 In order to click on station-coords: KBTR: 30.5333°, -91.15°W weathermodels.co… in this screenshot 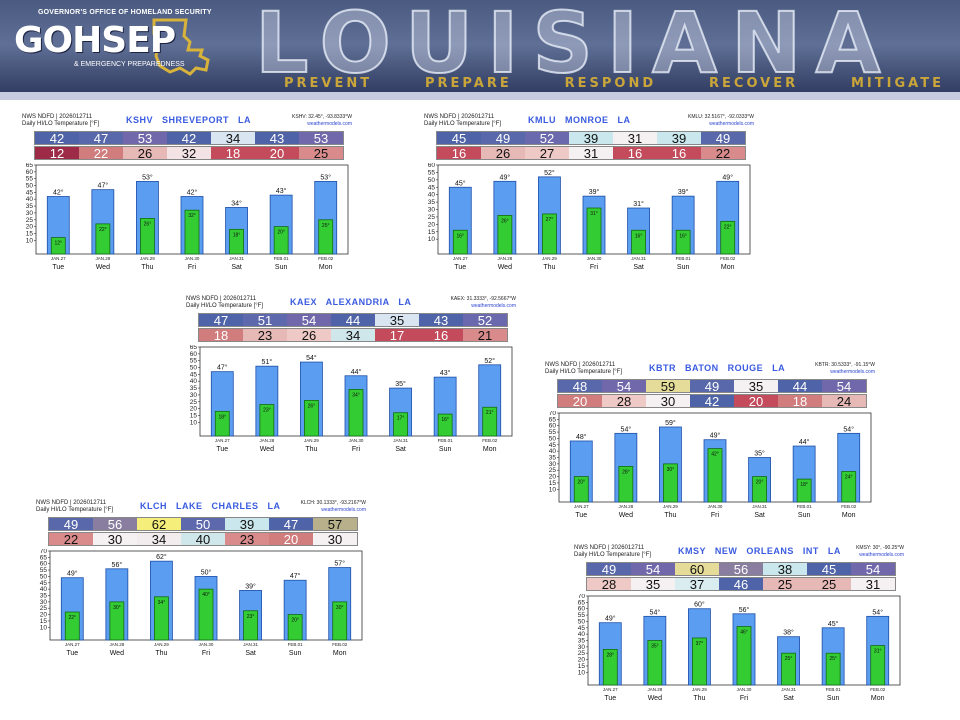, I will do `click(845, 369)`.